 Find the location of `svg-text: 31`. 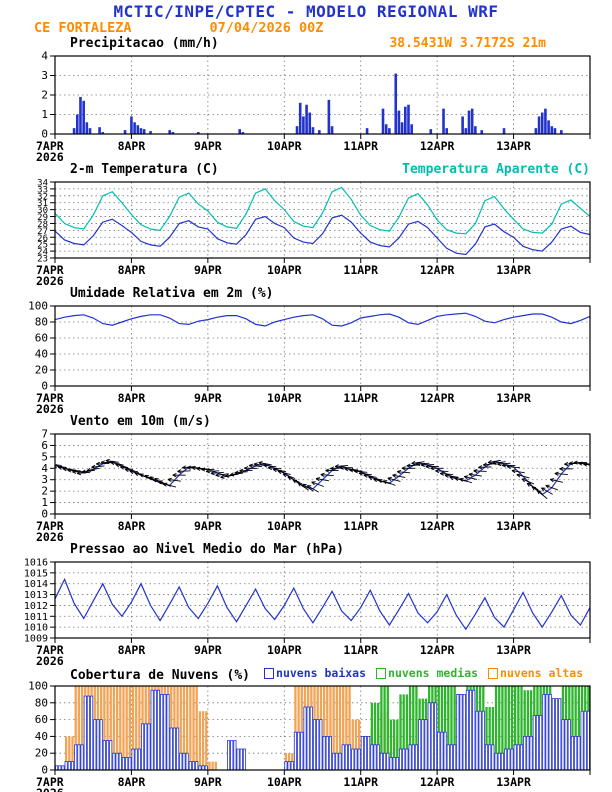

svg-text: 31 is located at coordinates (42, 204).